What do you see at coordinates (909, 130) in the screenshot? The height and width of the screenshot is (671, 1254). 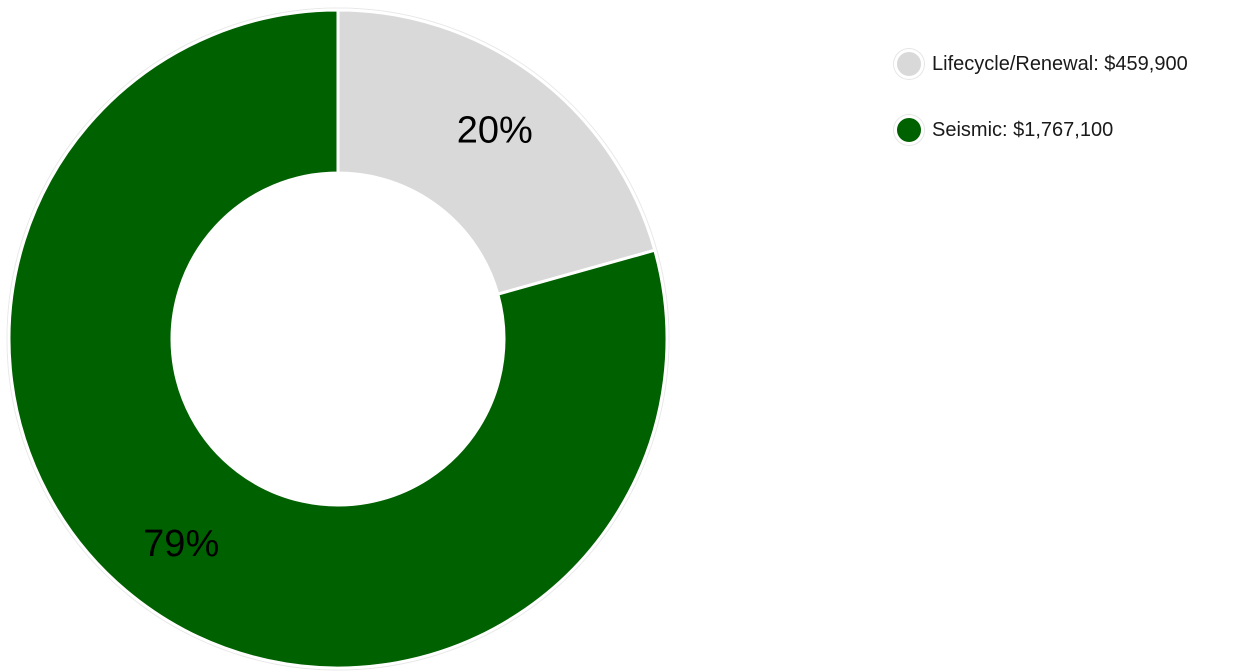 I see `legend-swatch-seismic` at bounding box center [909, 130].